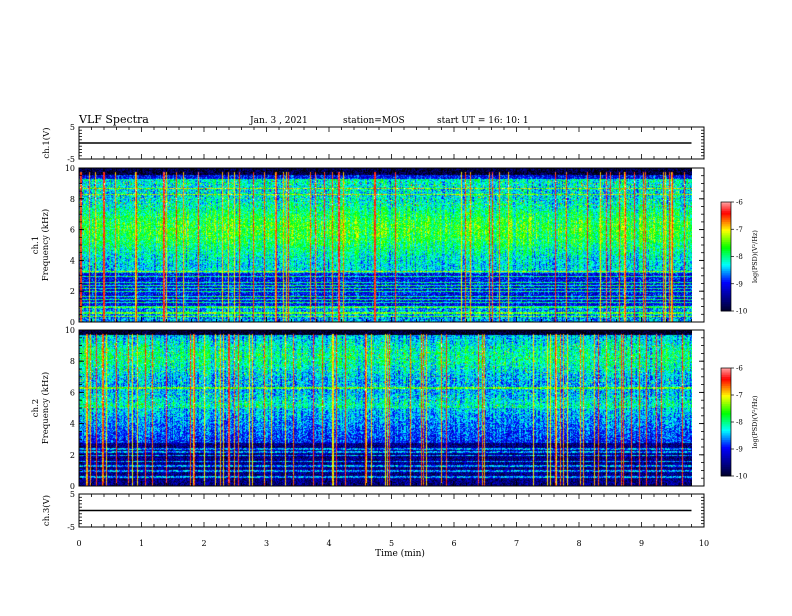 This screenshot has width=792, height=616. What do you see at coordinates (392, 543) in the screenshot?
I see `time-axis: 0 1 2 3 4 5 6 7 8 9 10` at bounding box center [392, 543].